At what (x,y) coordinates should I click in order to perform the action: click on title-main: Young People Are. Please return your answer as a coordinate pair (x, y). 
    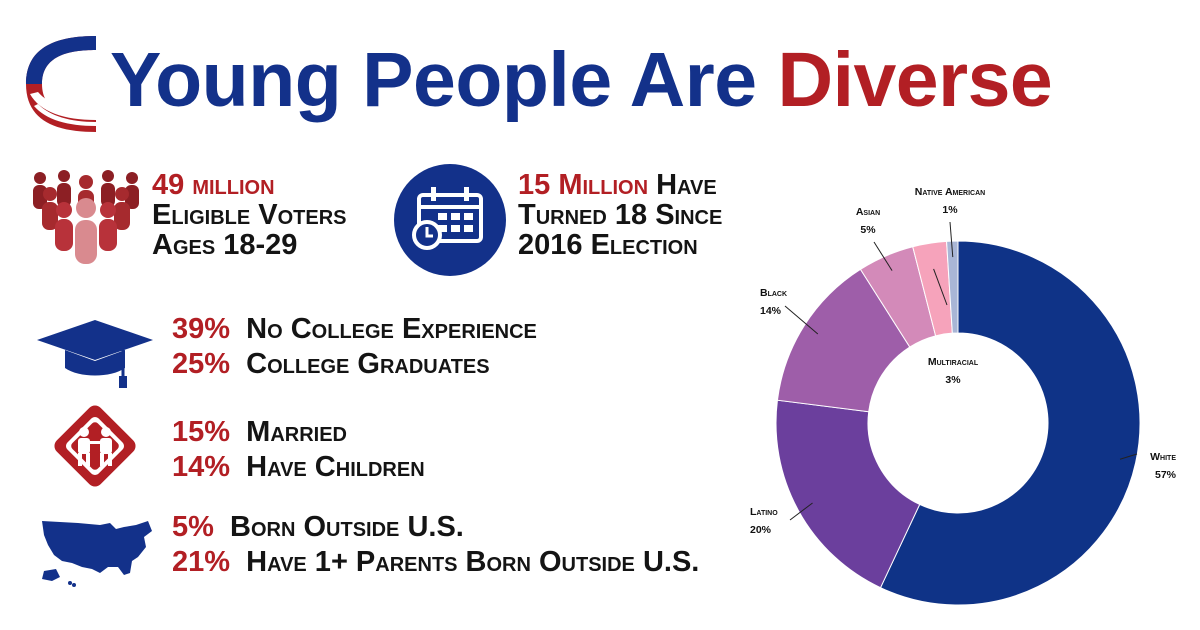
    Looking at the image, I should click on (433, 80).